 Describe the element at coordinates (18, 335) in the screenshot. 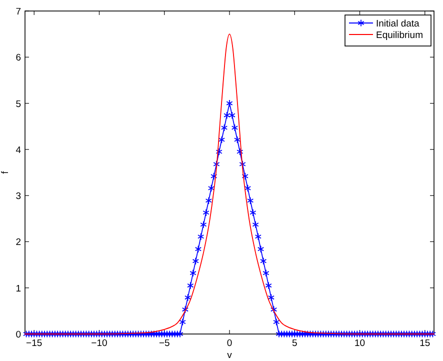

I see `y-tick-label: 0` at that location.